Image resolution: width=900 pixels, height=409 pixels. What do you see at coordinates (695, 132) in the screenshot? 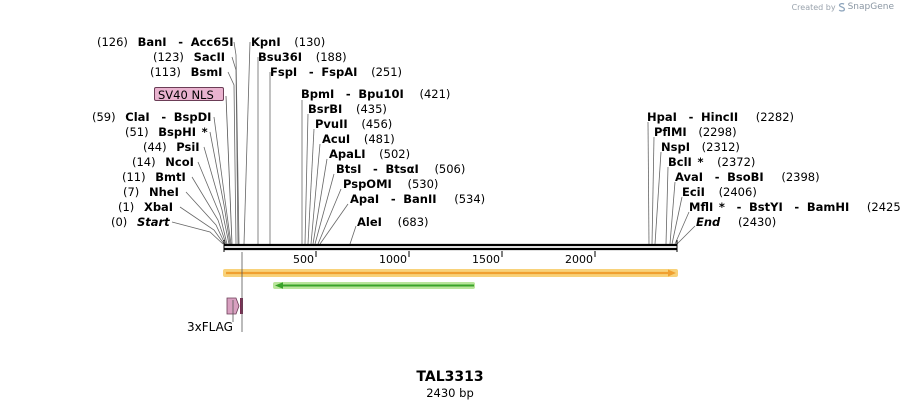
I see `site-label-pflmi: PflMI (2298)` at bounding box center [695, 132].